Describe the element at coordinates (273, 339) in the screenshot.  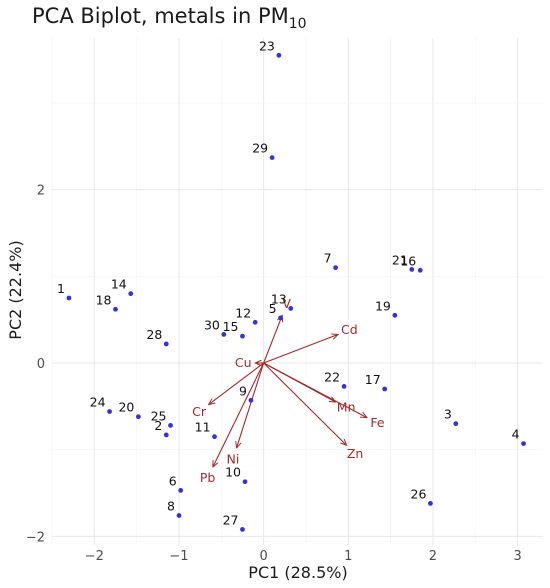
I see `loading-arrow-v` at that location.